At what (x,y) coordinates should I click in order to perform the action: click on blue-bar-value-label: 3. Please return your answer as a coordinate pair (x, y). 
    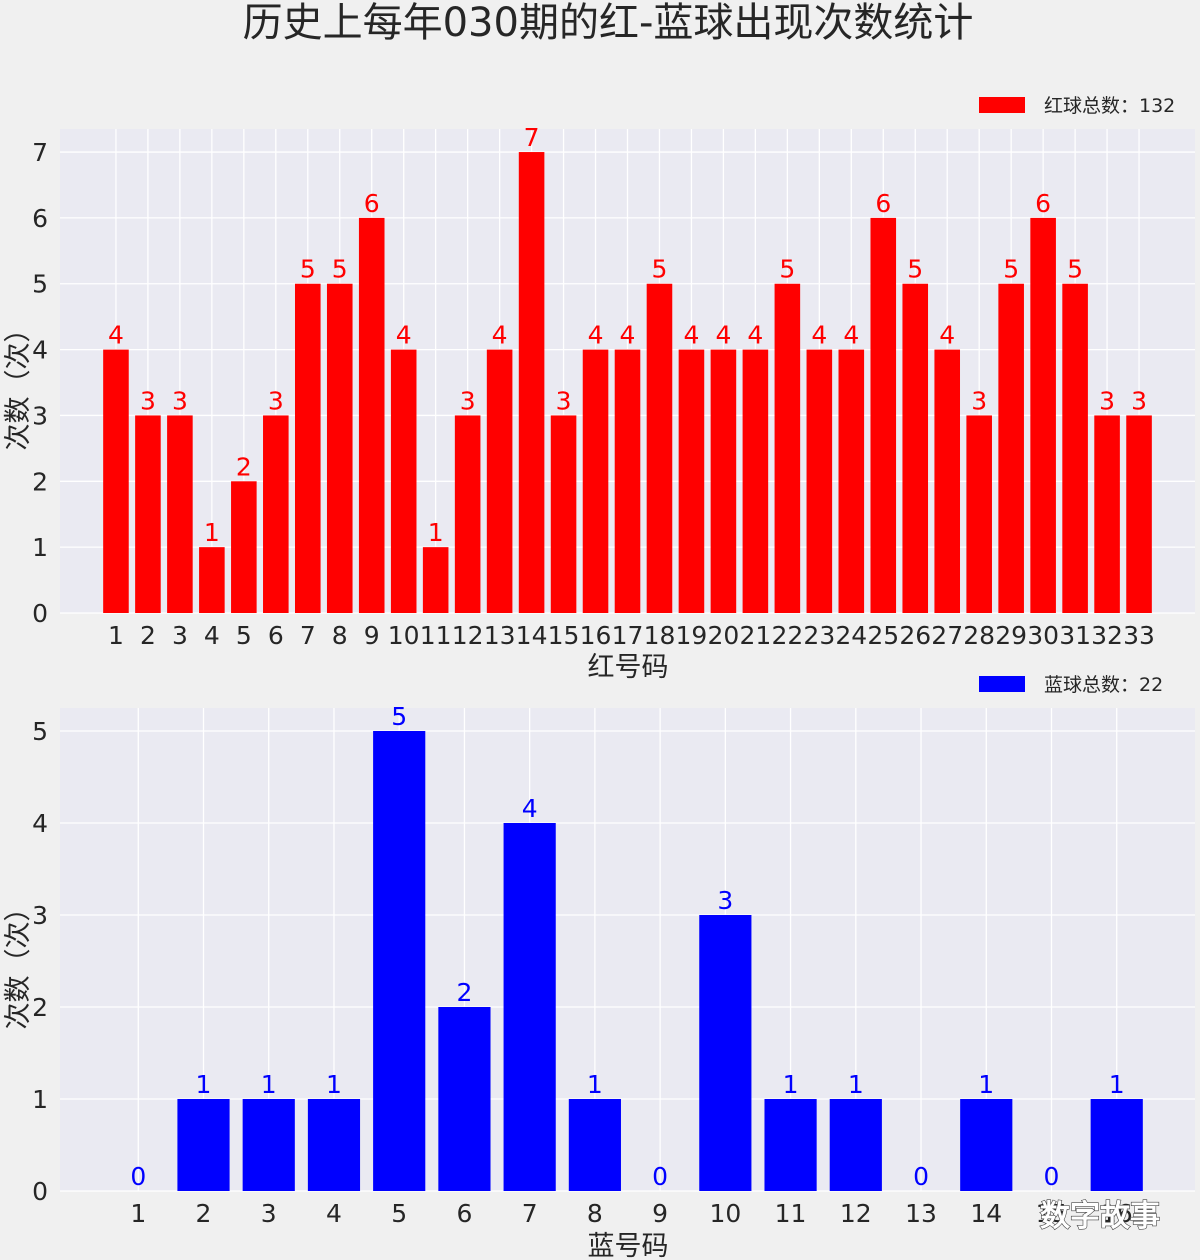
    Looking at the image, I should click on (725, 900).